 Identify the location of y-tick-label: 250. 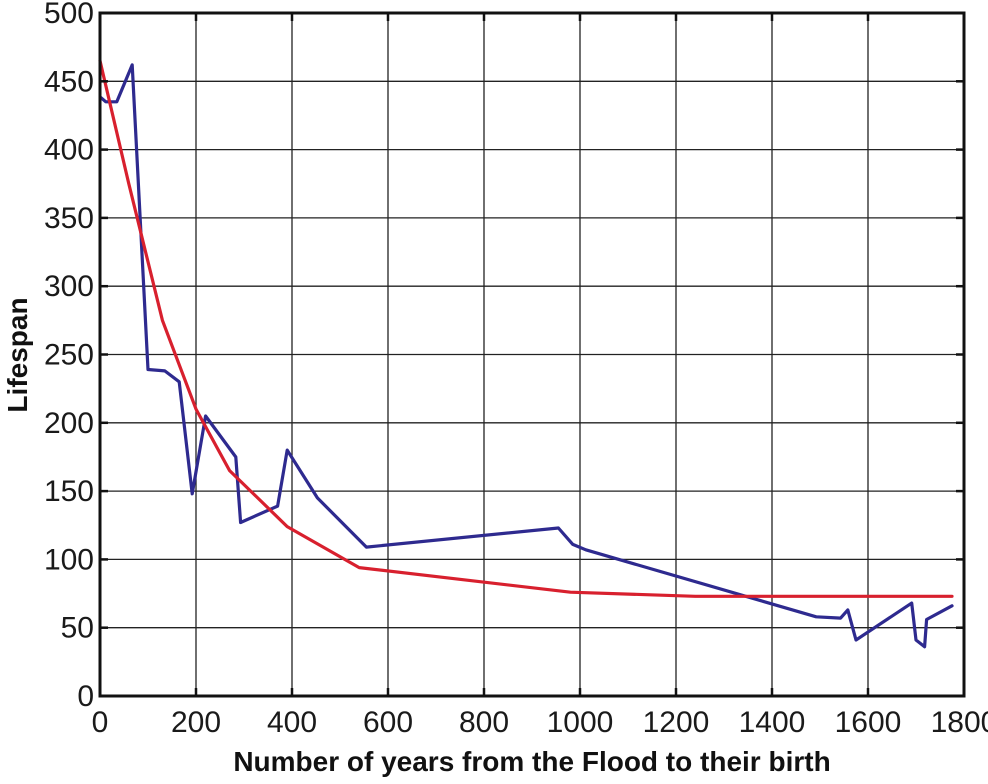
(69, 355).